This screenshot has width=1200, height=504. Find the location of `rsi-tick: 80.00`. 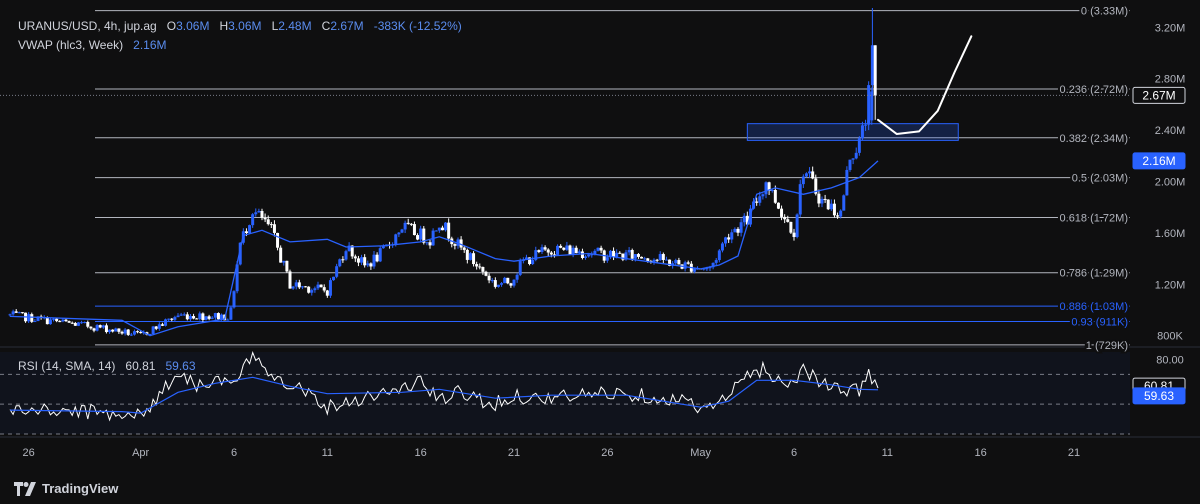

rsi-tick: 80.00 is located at coordinates (1170, 360).